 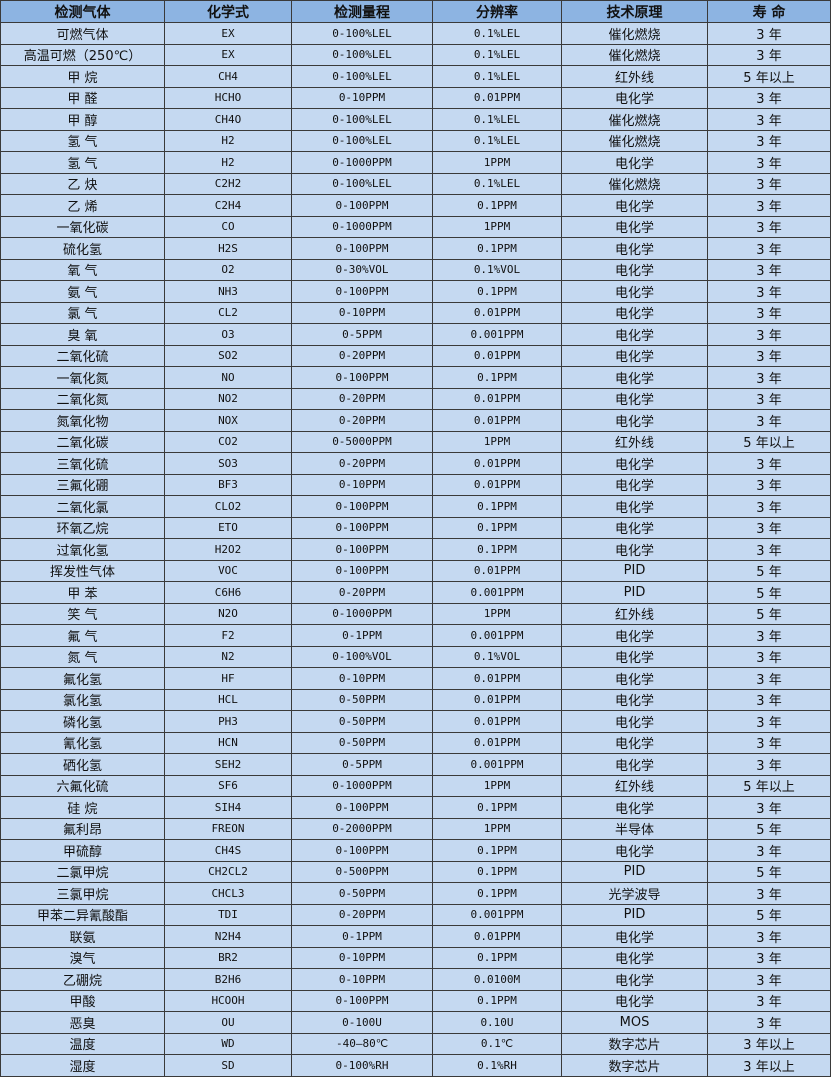 I want to click on table-row: 磷化氢 PH3 0-50PPM 0.01PPM 电化学 3 年, so click(x=415, y=721).